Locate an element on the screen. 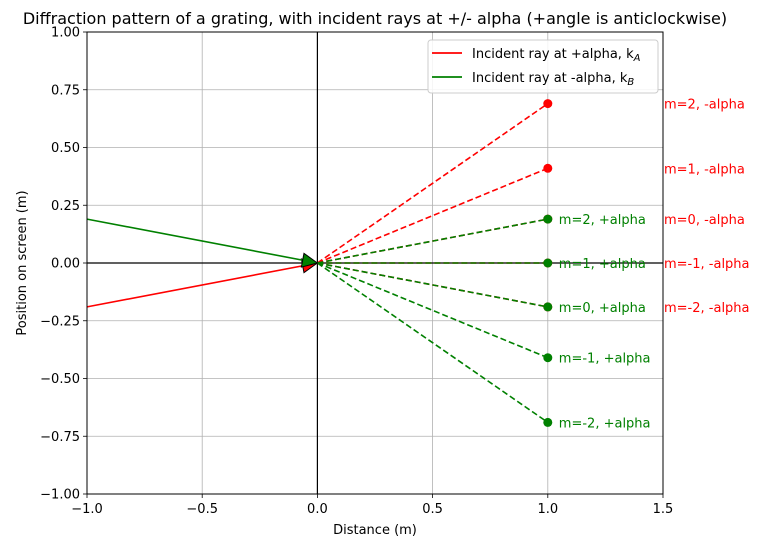 The height and width of the screenshot is (547, 765). x-ticks: −1.0 −0.5 0.0 0.5 1.0 1.5 is located at coordinates (372, 505).